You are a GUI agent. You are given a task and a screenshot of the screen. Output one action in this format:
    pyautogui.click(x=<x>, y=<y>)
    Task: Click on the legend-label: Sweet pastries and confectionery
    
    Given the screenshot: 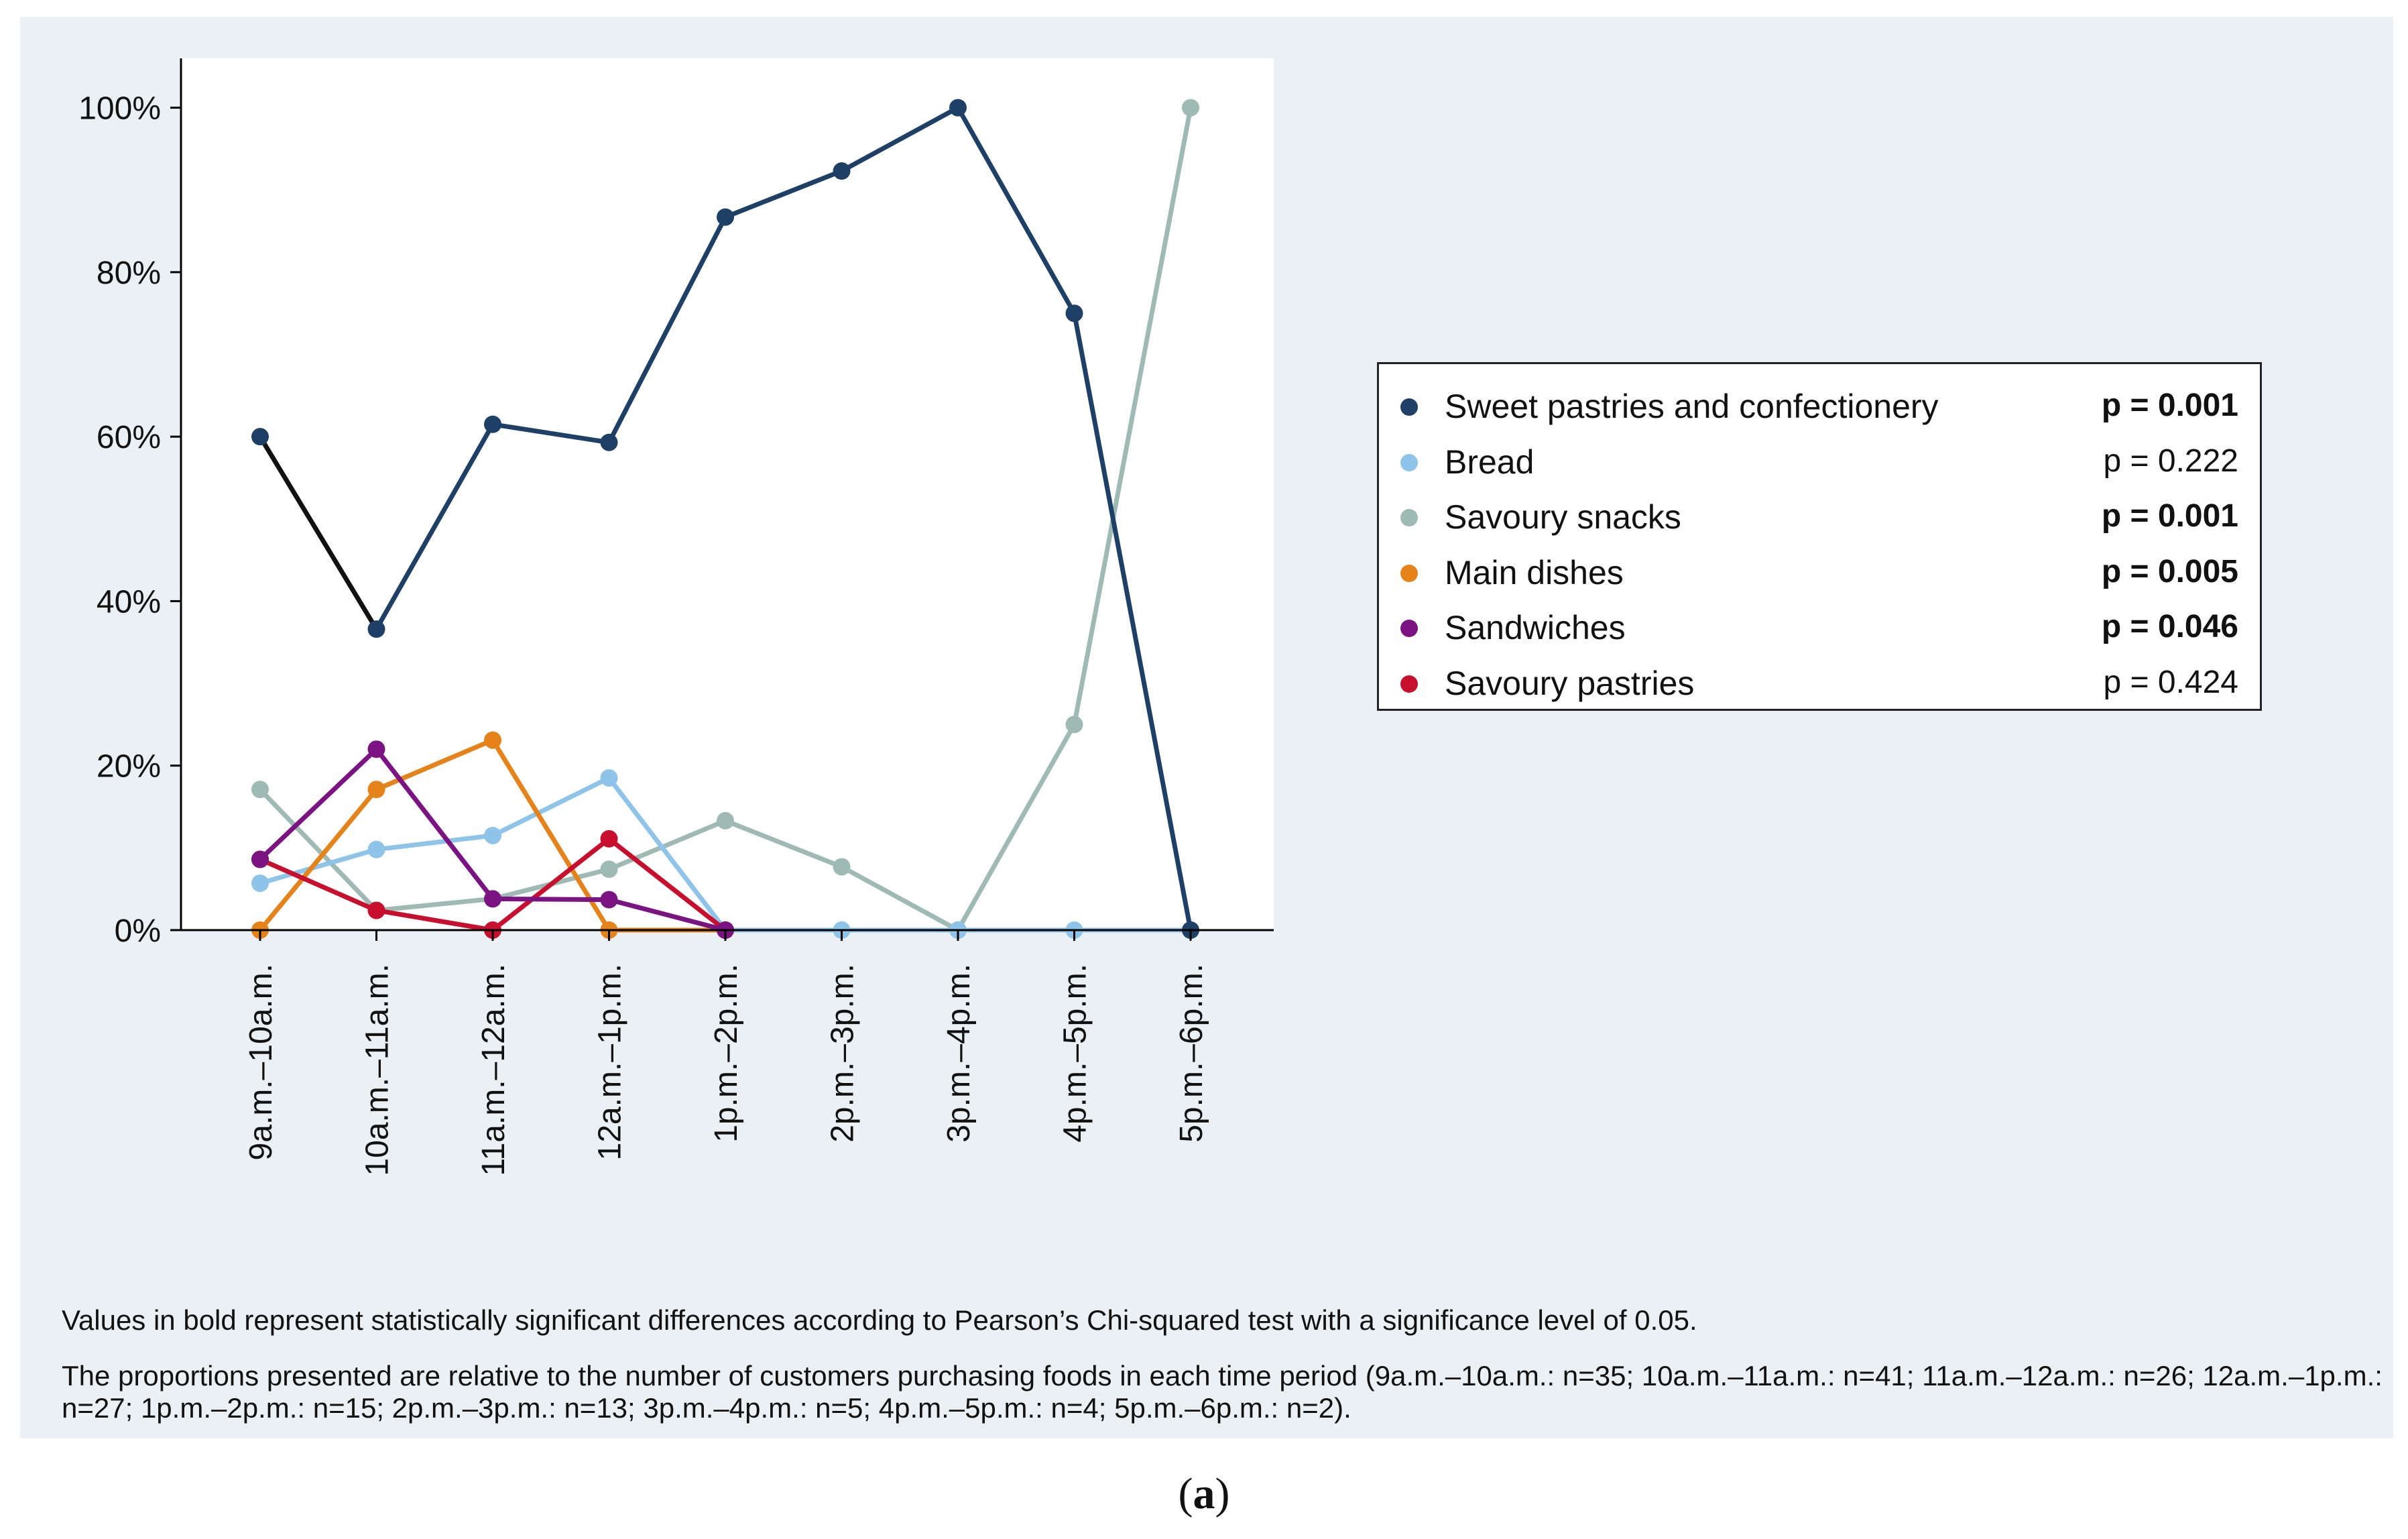 What is the action you would take?
    pyautogui.click(x=1692, y=406)
    